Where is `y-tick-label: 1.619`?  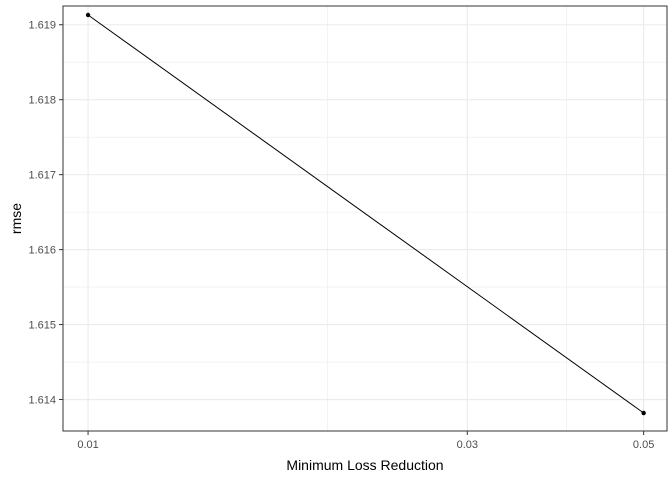 y-tick-label: 1.619 is located at coordinates (42, 26).